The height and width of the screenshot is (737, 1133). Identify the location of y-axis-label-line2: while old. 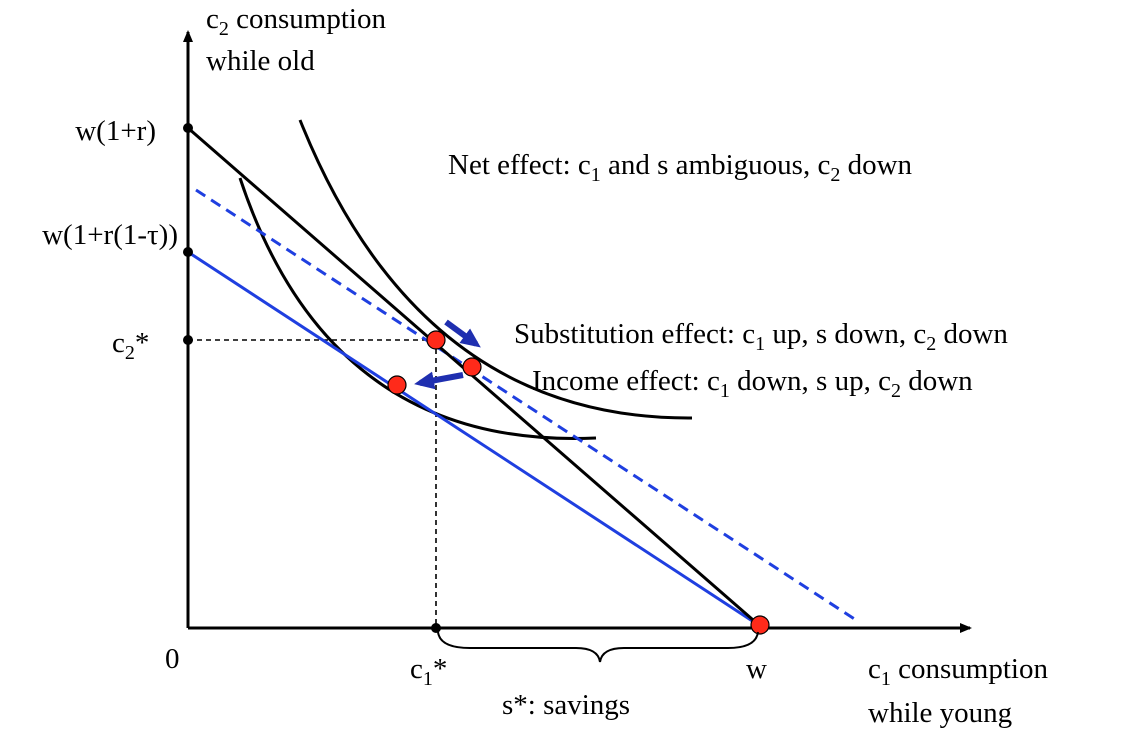
(260, 61).